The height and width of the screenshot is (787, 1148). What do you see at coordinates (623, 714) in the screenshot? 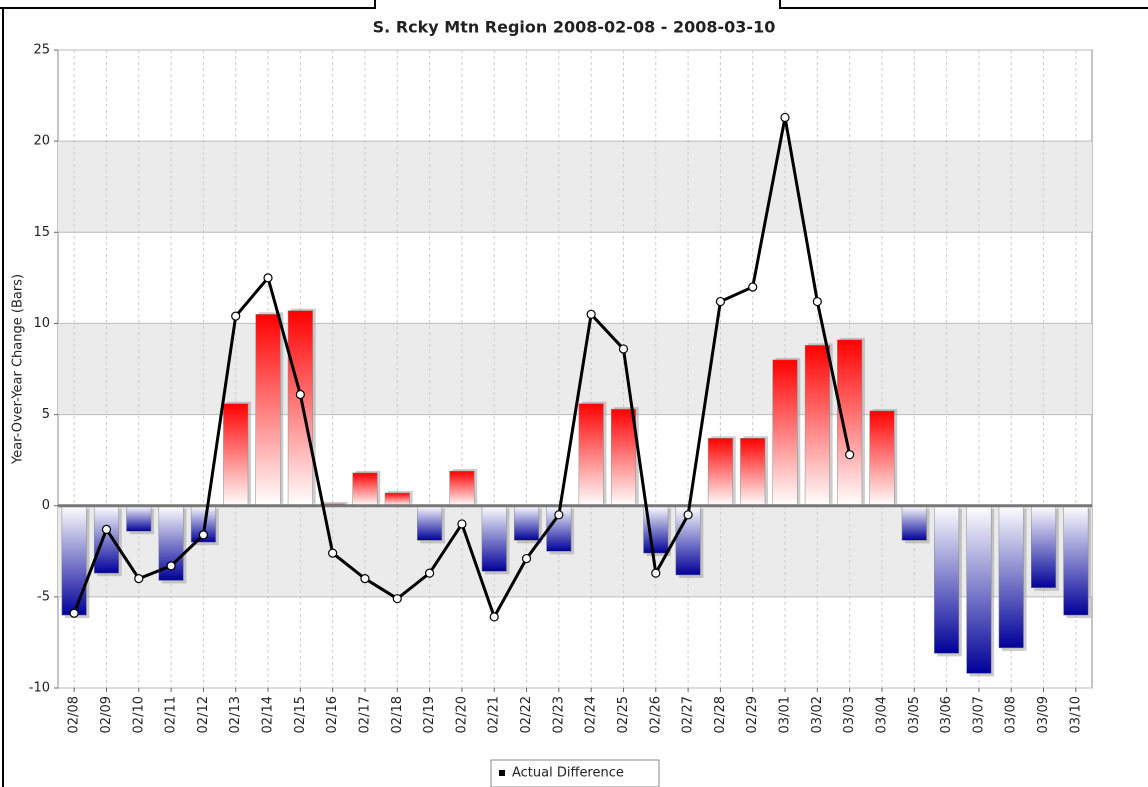
I see `x-tick-label: 02/25` at bounding box center [623, 714].